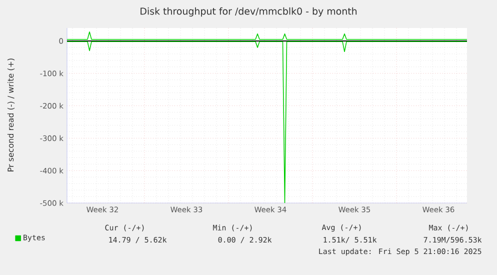 This screenshot has height=275, width=497. I want to click on chart-title: Disk throughput for /dev/mmcblk0 - by month, so click(248, 12).